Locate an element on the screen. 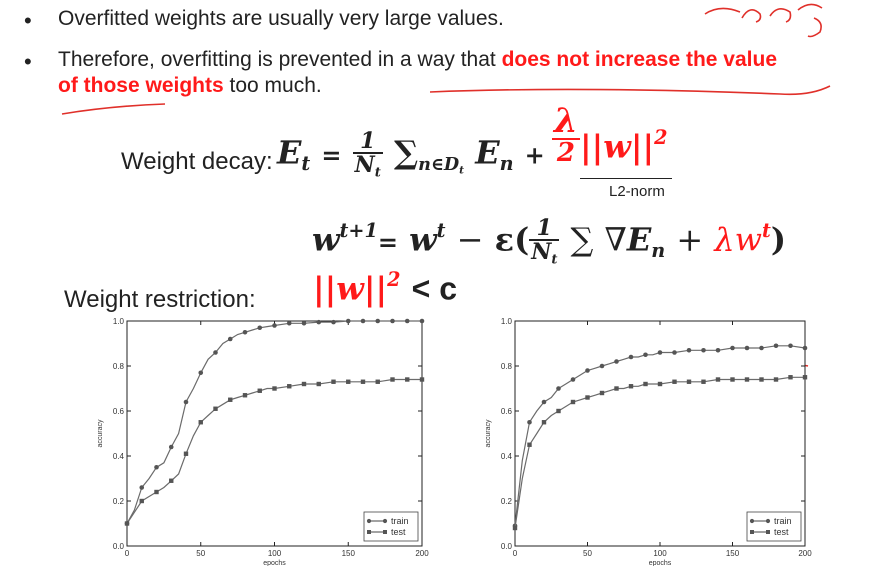  weight-decay-equation: Et = 1 Nt ∑n∈Dt En + is located at coordinates (411, 155).